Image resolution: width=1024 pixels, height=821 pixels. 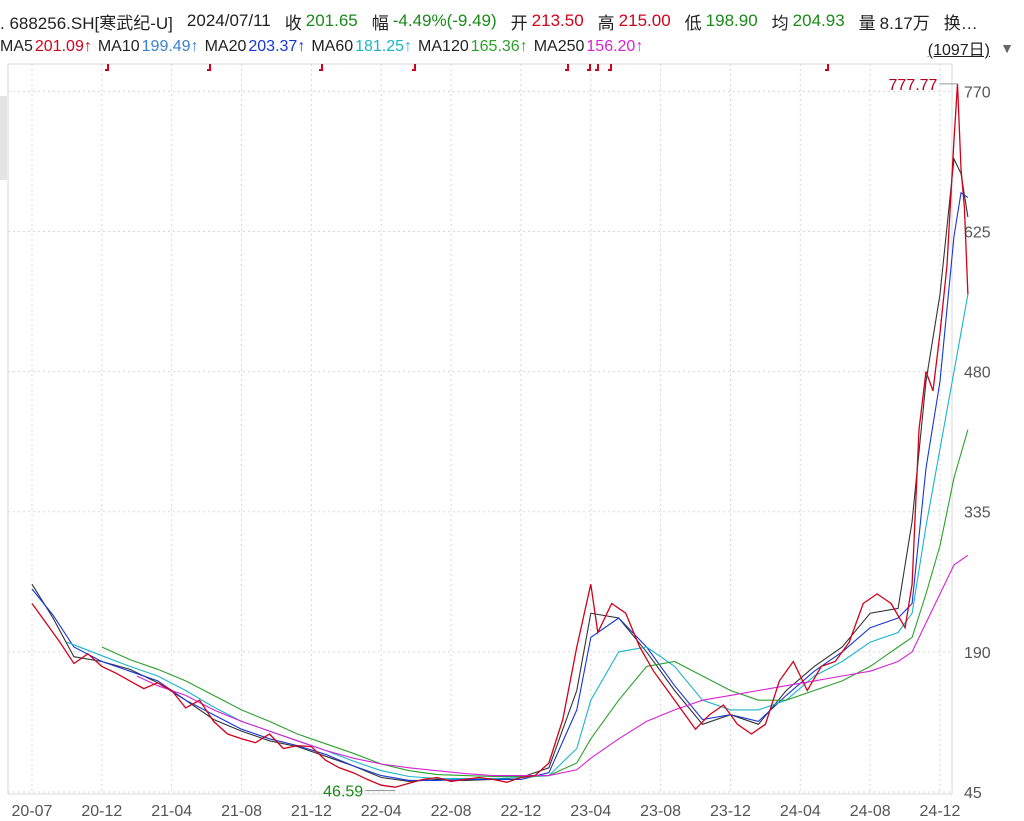 I want to click on low-label: 低, so click(x=693, y=23).